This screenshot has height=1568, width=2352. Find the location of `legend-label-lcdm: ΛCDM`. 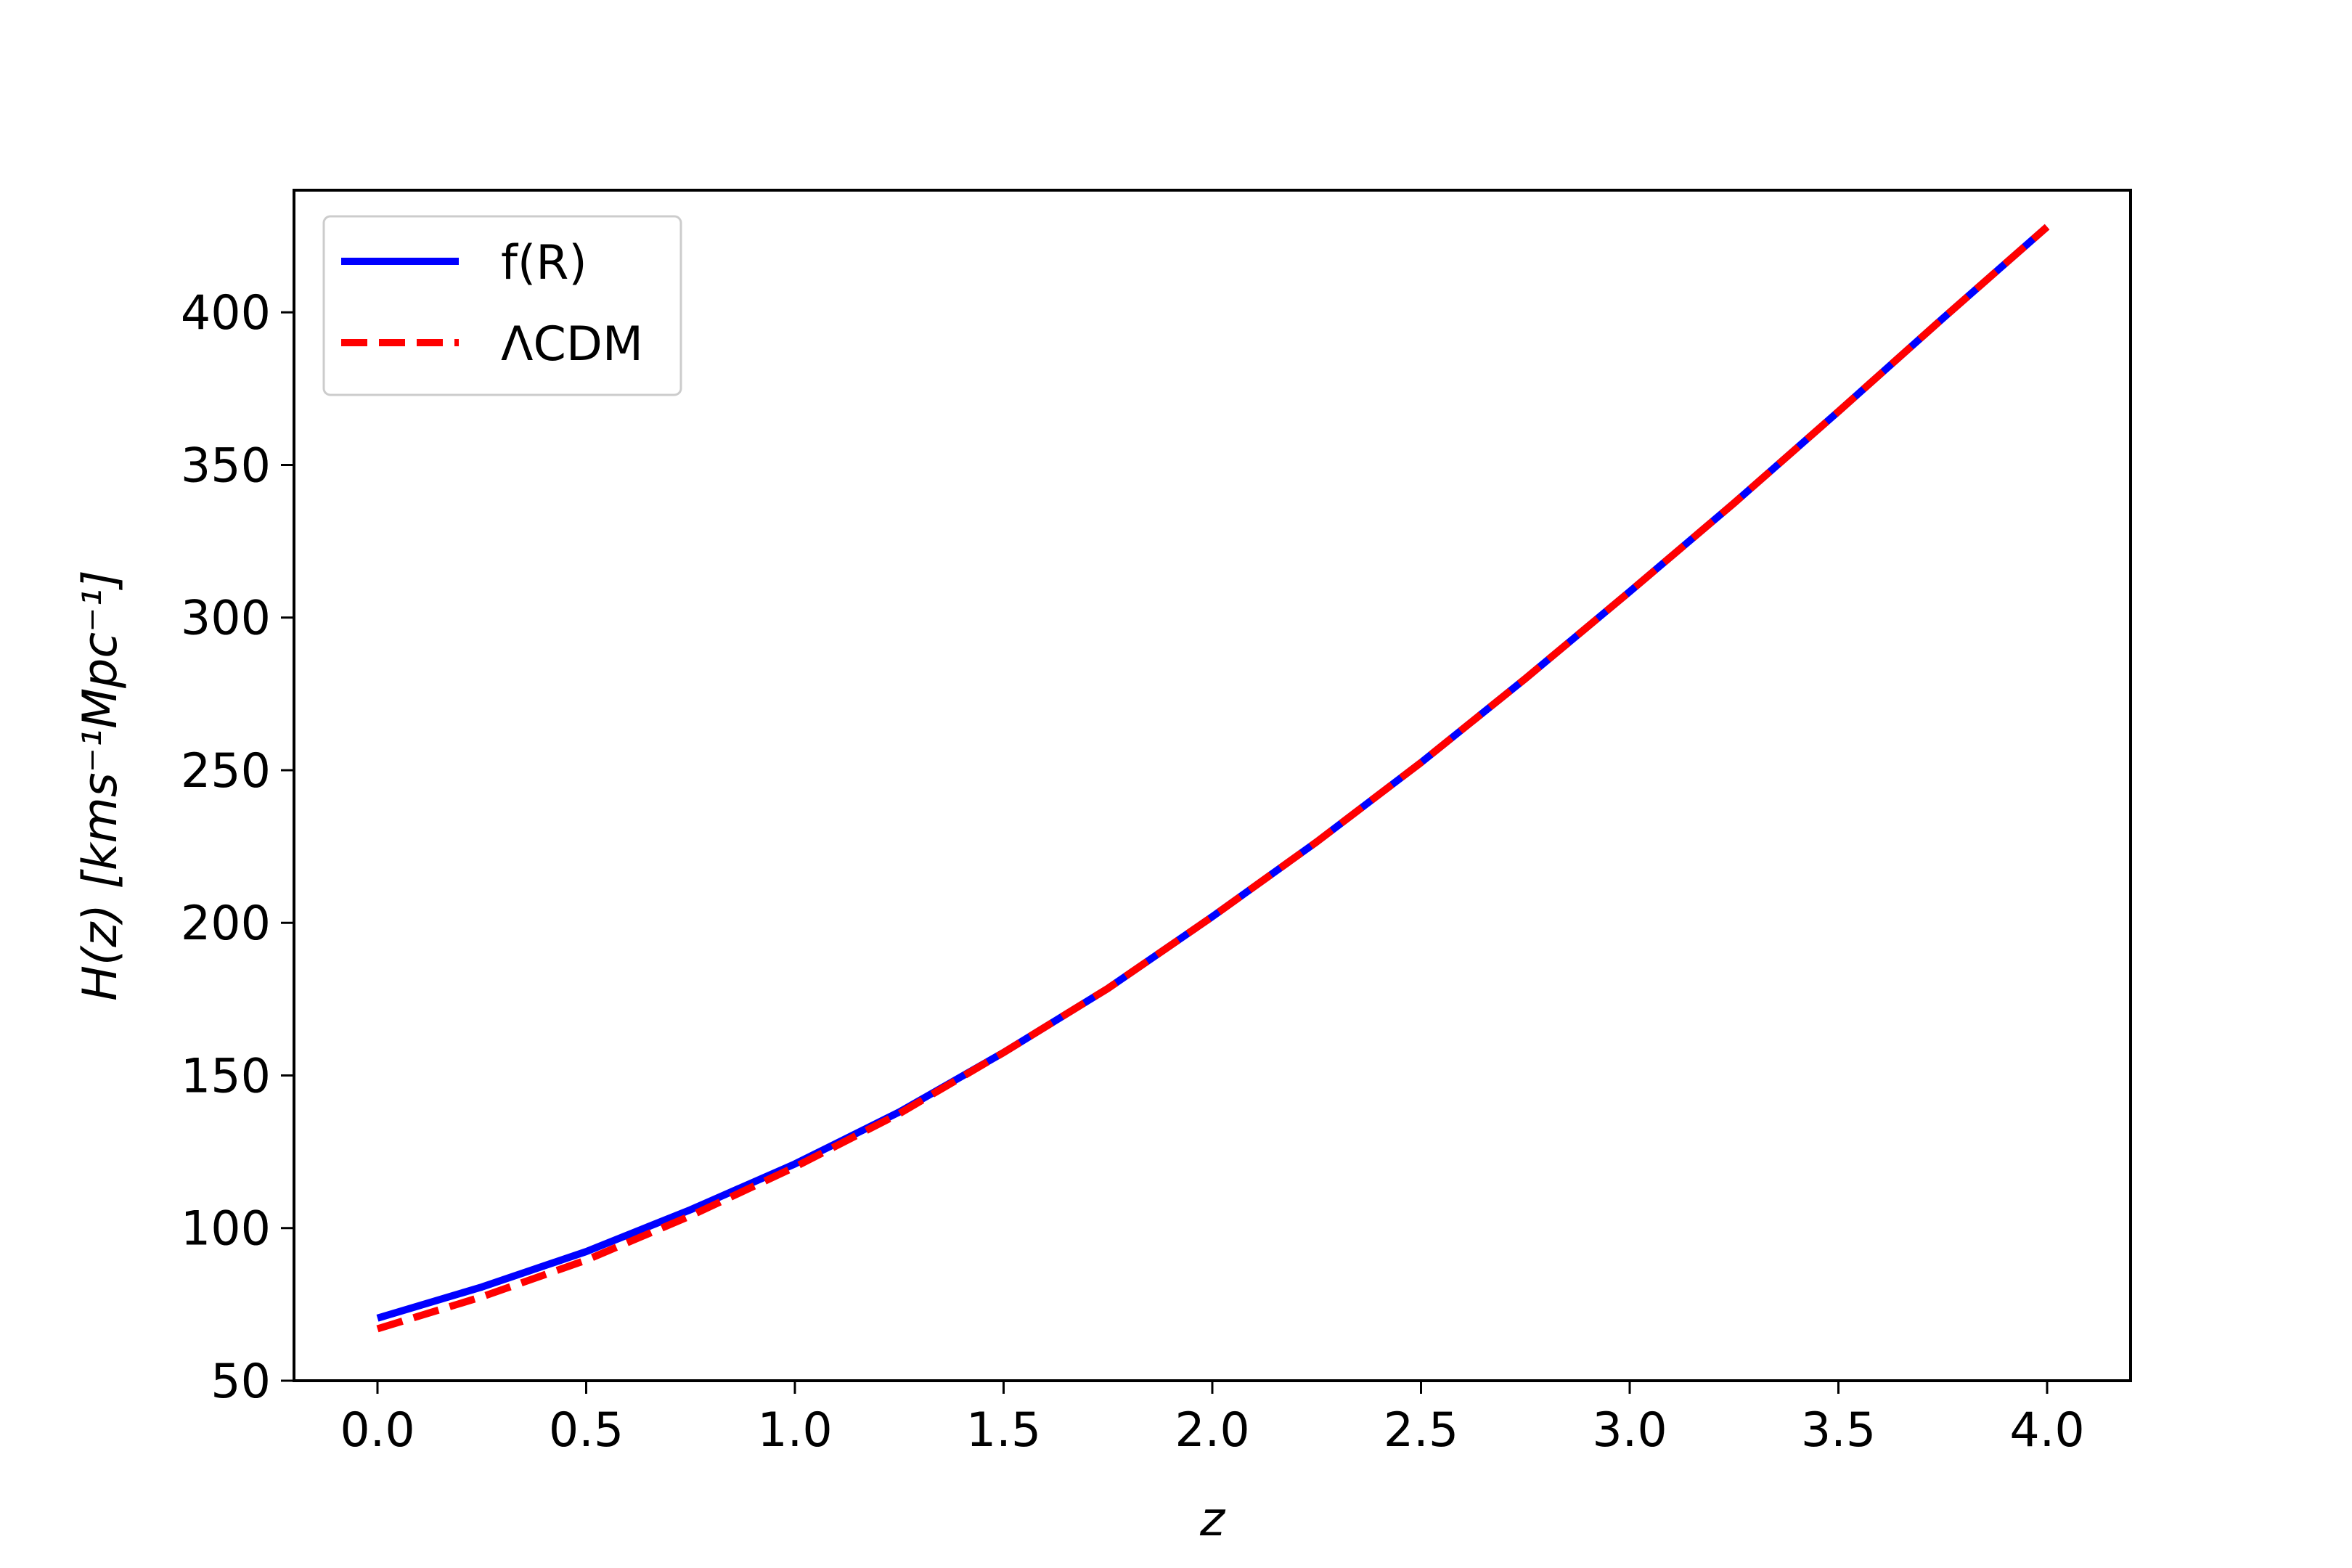

legend-label-lcdm: ΛCDM is located at coordinates (572, 345).